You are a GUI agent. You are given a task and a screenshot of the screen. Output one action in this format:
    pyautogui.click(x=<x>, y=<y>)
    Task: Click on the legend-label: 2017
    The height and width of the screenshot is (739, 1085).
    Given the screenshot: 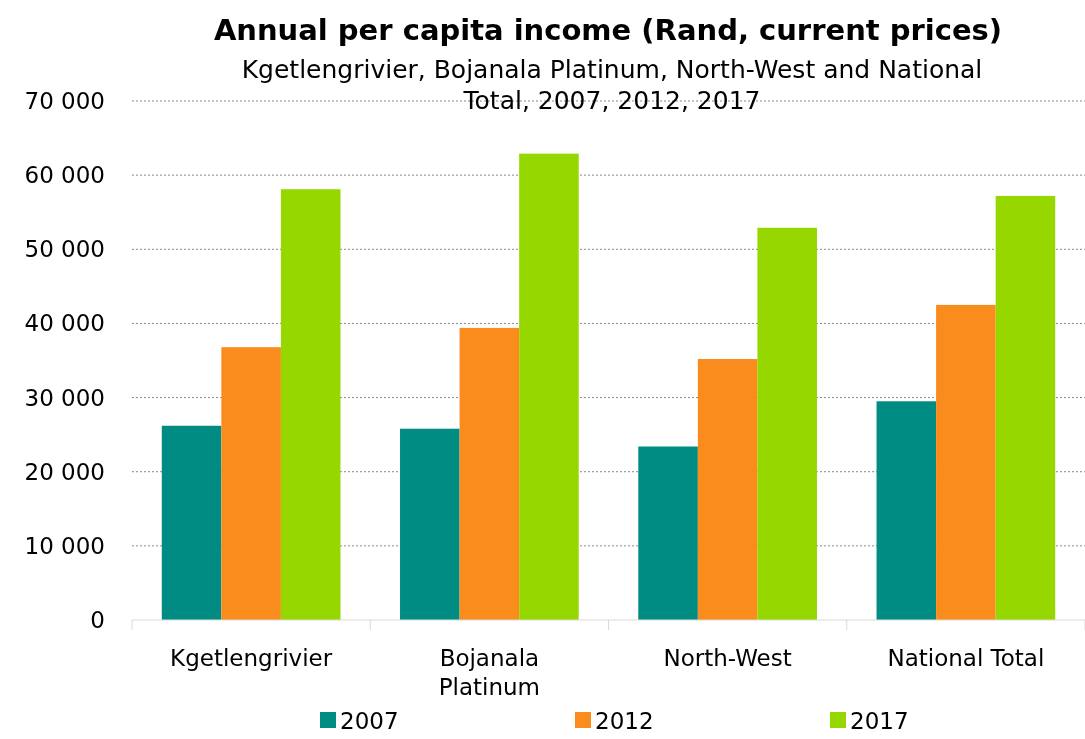 What is the action you would take?
    pyautogui.click(x=879, y=721)
    